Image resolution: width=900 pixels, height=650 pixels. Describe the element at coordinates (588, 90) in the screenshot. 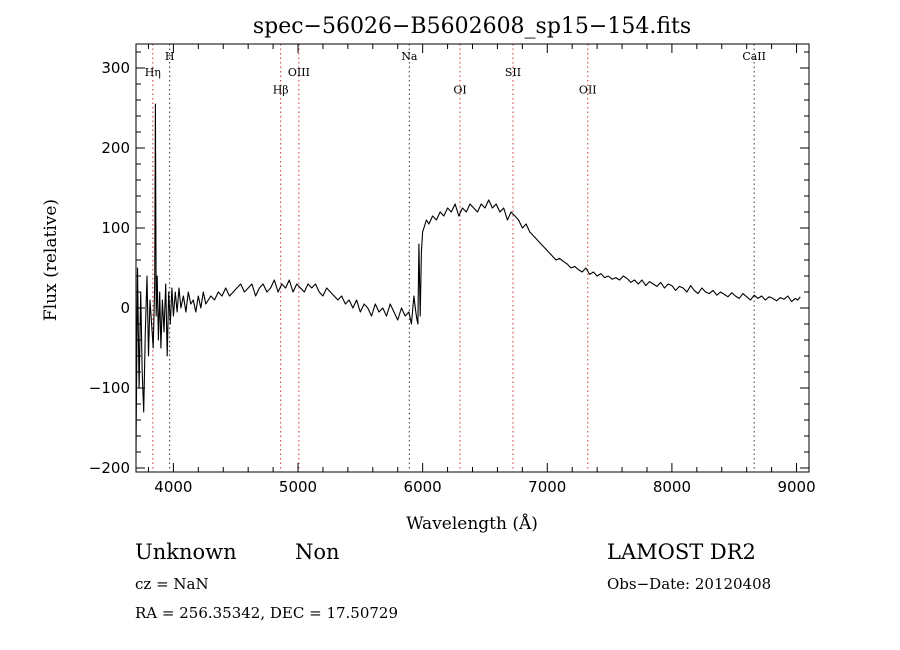

I see `line-marker-label: OII` at that location.